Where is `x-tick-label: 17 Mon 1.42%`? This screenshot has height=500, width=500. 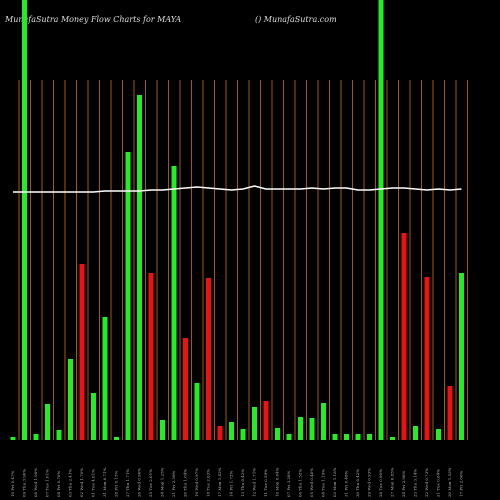
x-tick-label: 17 Mon 1.42% is located at coordinates (219, 482).